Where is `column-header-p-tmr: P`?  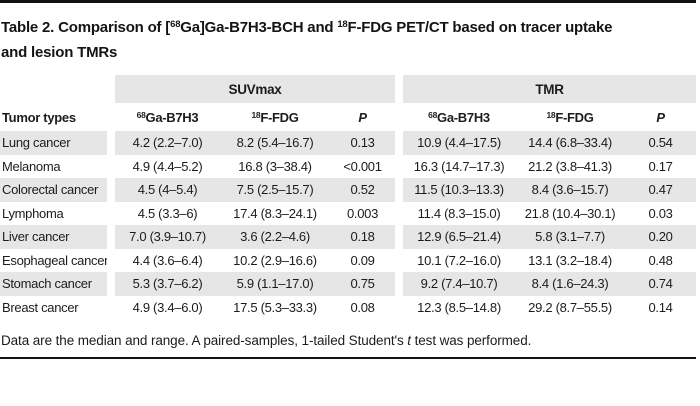 column-header-p-tmr: P is located at coordinates (660, 117).